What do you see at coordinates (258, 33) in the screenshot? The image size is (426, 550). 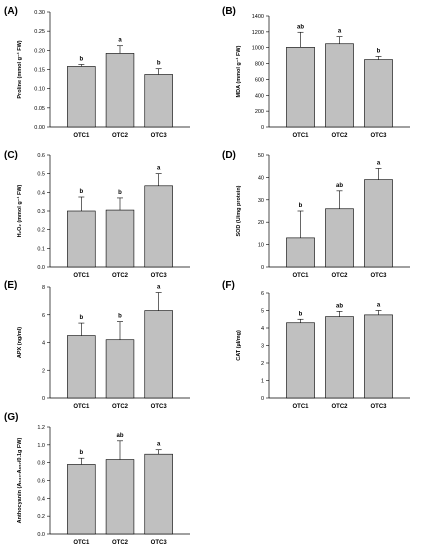 I see `y-tick-label: 1200` at bounding box center [258, 33].